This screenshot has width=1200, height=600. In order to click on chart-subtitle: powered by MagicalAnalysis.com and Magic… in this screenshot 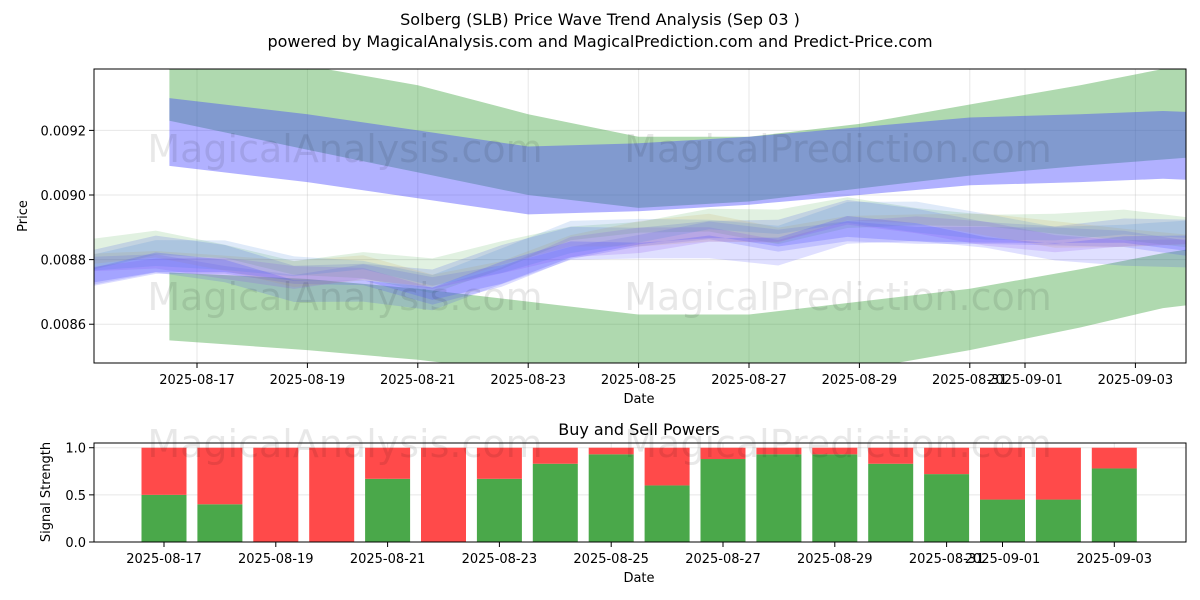, I will do `click(600, 41)`.